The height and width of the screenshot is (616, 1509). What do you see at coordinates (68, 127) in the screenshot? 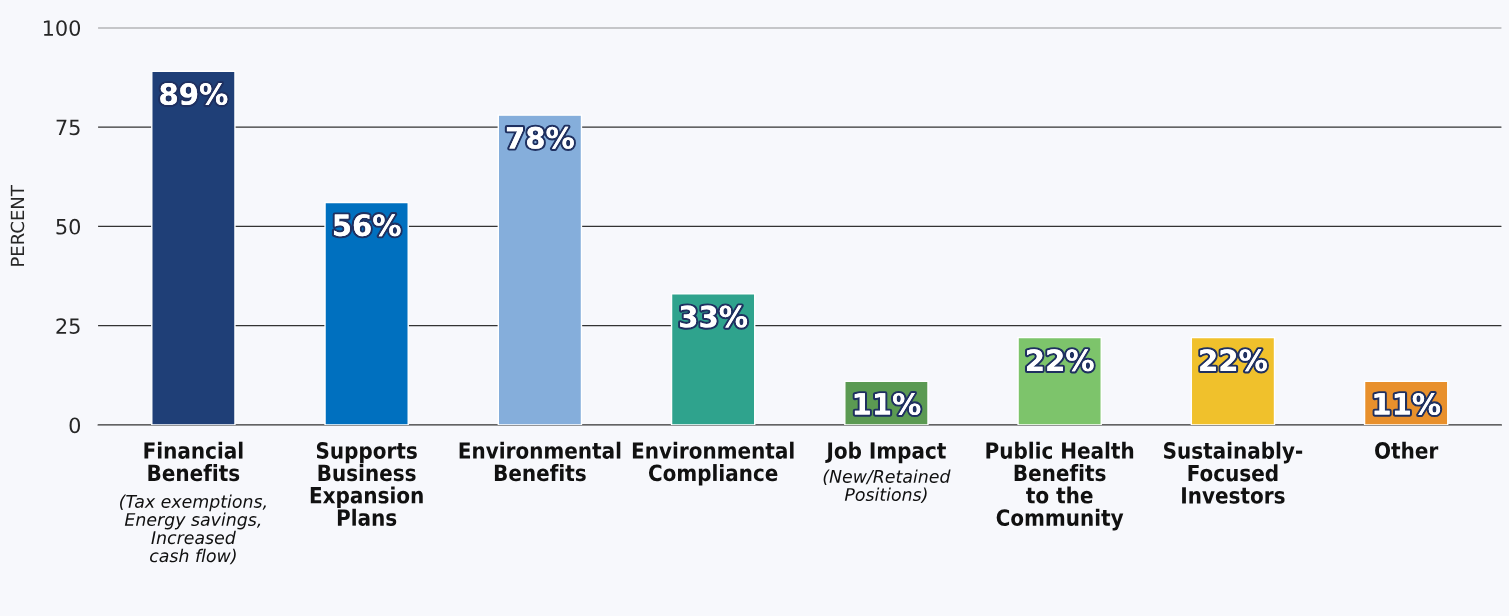
I see `y-tick-label: 75` at bounding box center [68, 127].